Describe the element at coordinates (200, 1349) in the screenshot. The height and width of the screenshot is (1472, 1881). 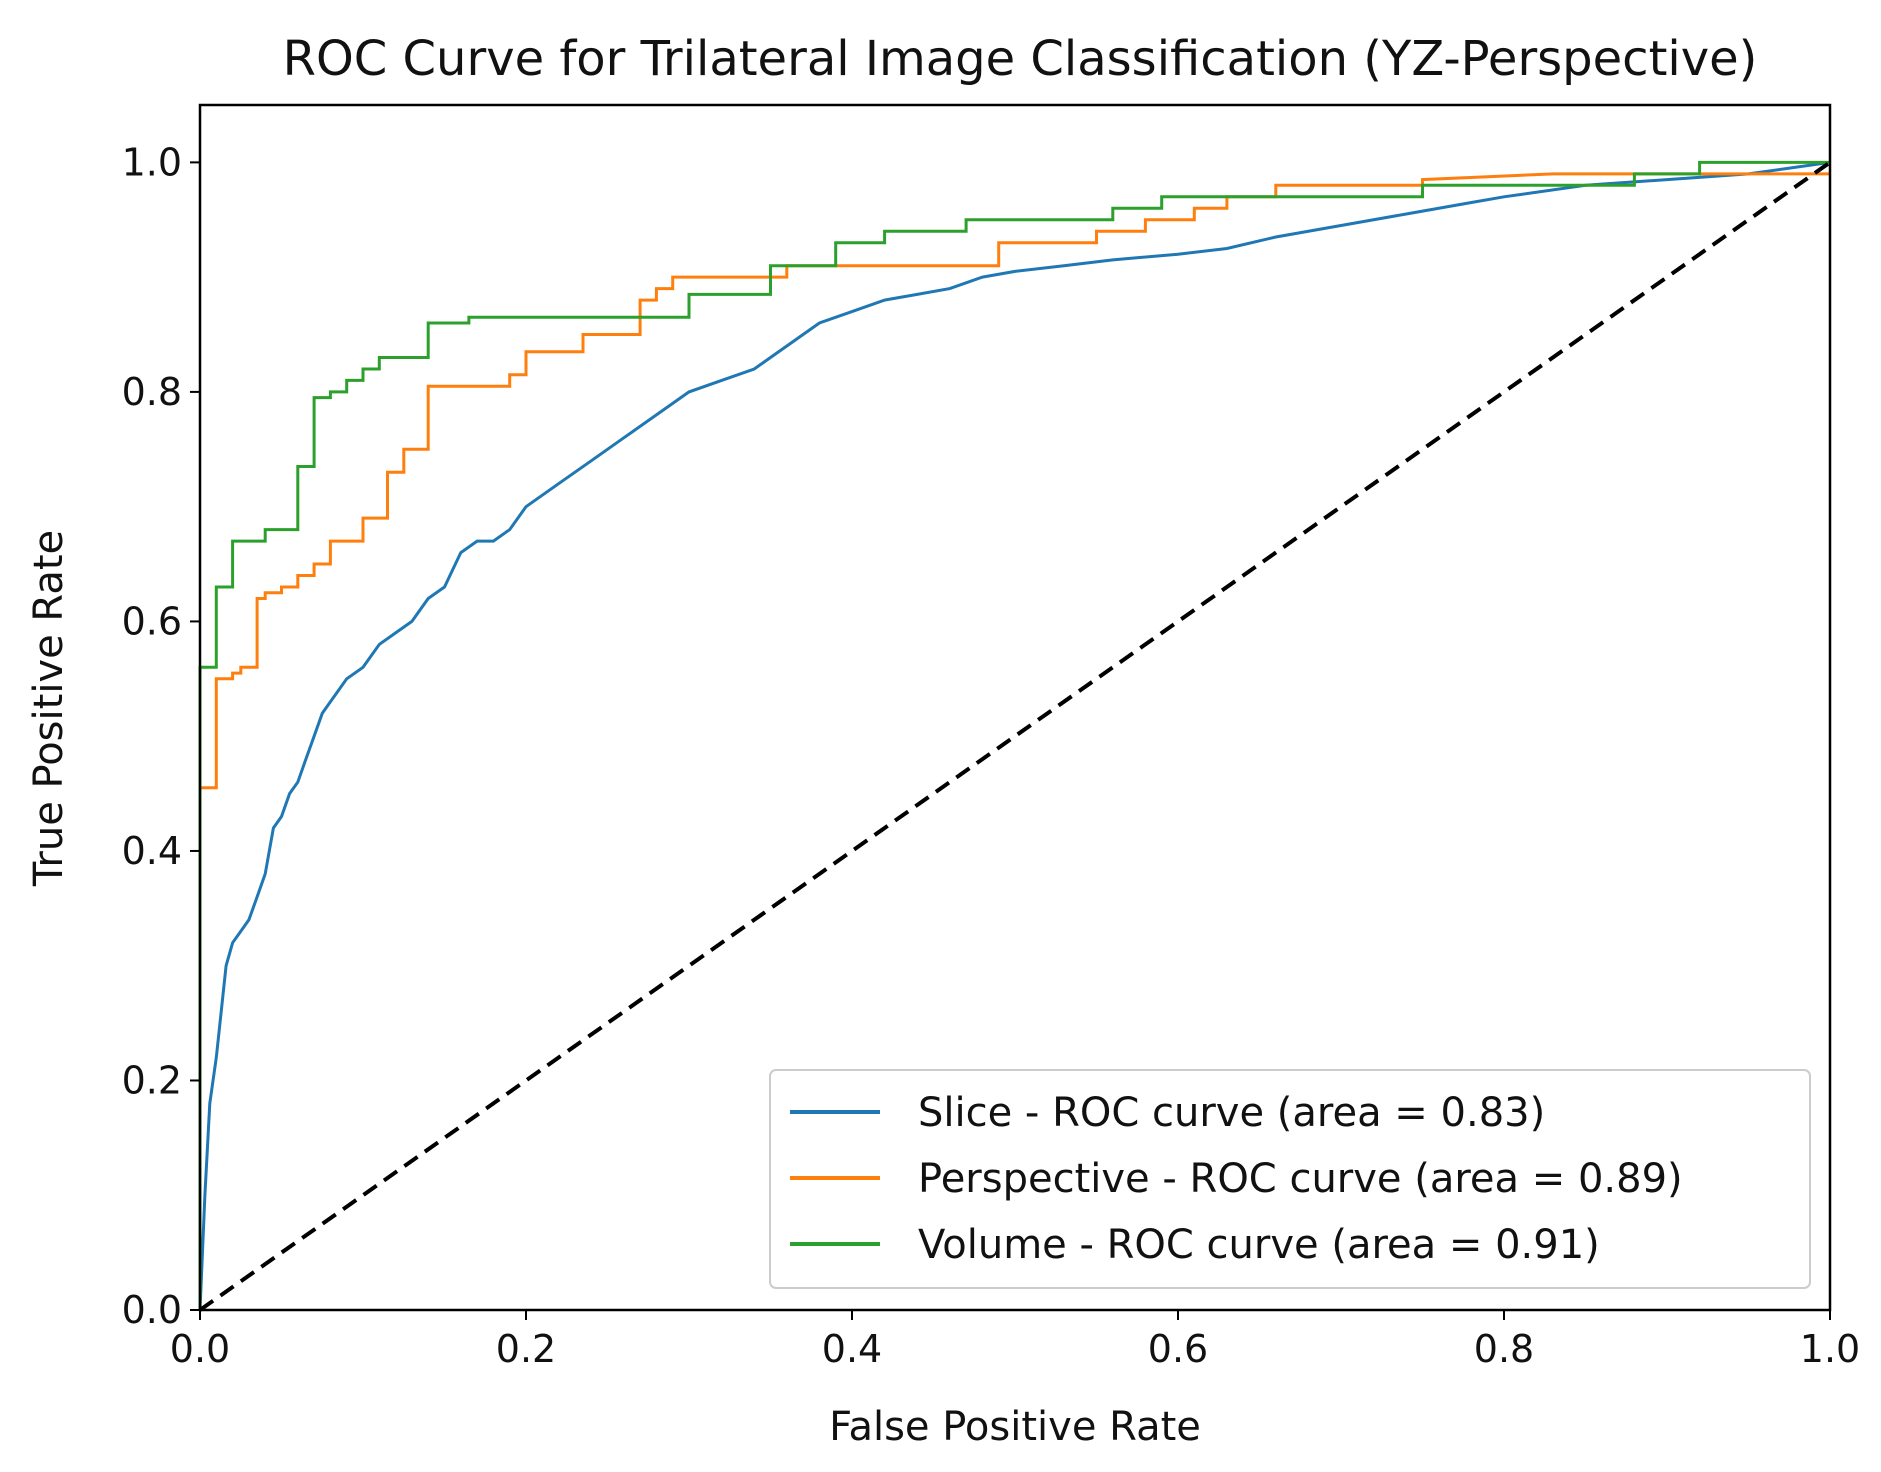
I see `x-tick-label: 0.0` at that location.